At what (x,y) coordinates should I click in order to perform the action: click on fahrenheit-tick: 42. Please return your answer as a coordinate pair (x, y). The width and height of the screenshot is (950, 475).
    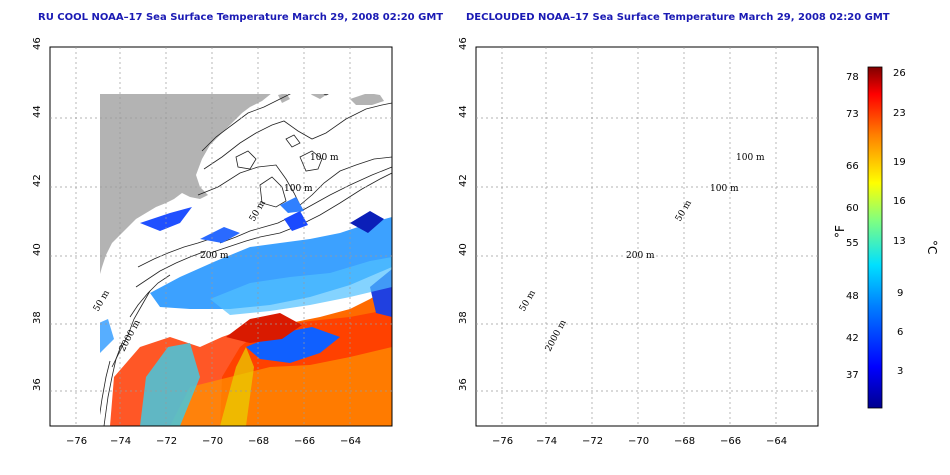
    Looking at the image, I should click on (852, 338).